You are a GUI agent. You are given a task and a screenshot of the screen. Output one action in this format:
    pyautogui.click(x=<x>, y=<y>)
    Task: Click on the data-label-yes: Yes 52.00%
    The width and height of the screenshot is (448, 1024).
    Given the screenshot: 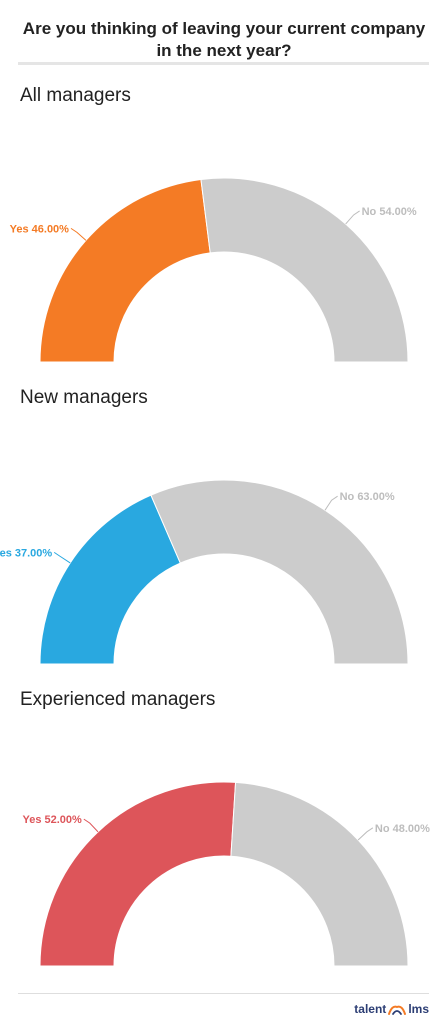 What is the action you would take?
    pyautogui.click(x=52, y=820)
    